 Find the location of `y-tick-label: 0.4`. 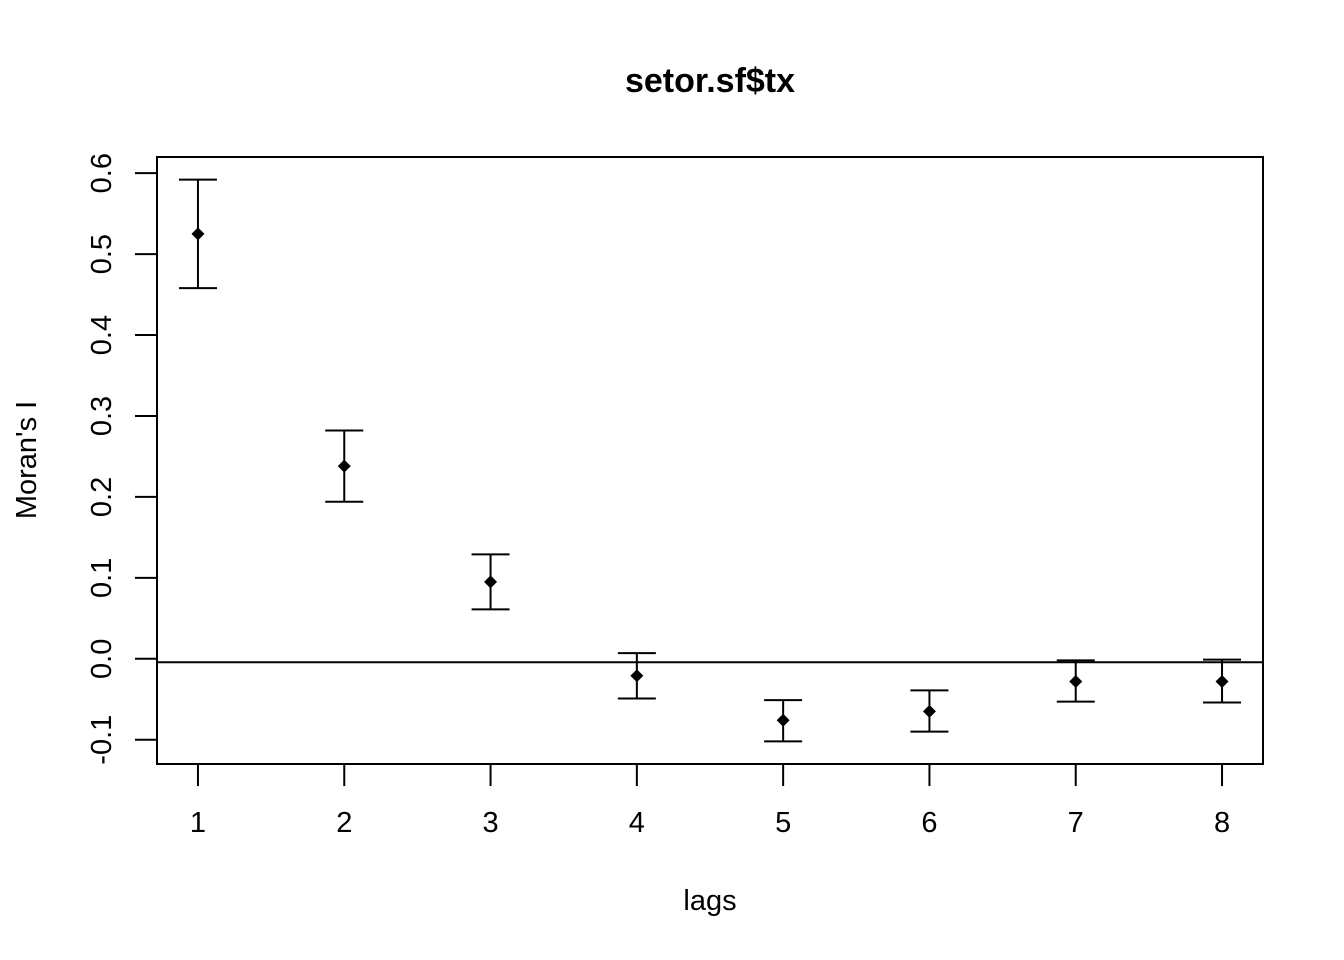

y-tick-label: 0.4 is located at coordinates (102, 335).